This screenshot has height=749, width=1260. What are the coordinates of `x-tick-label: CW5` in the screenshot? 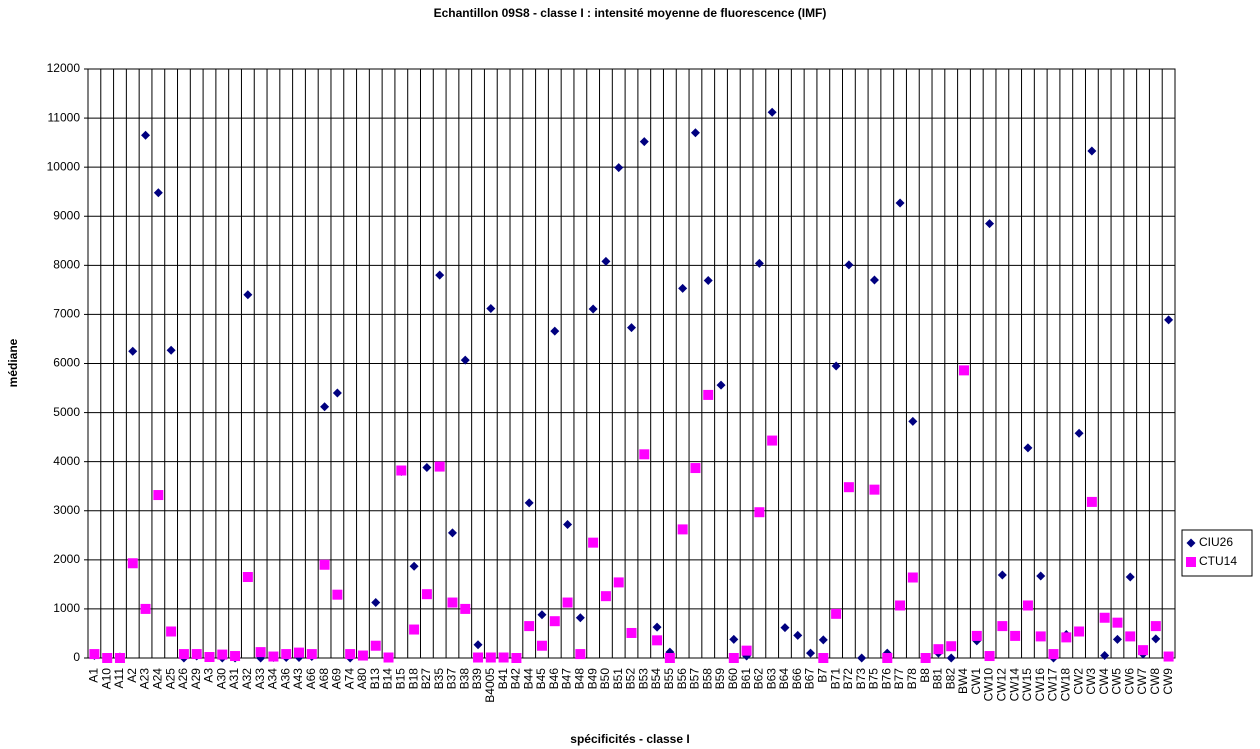 It's located at (1117, 681).